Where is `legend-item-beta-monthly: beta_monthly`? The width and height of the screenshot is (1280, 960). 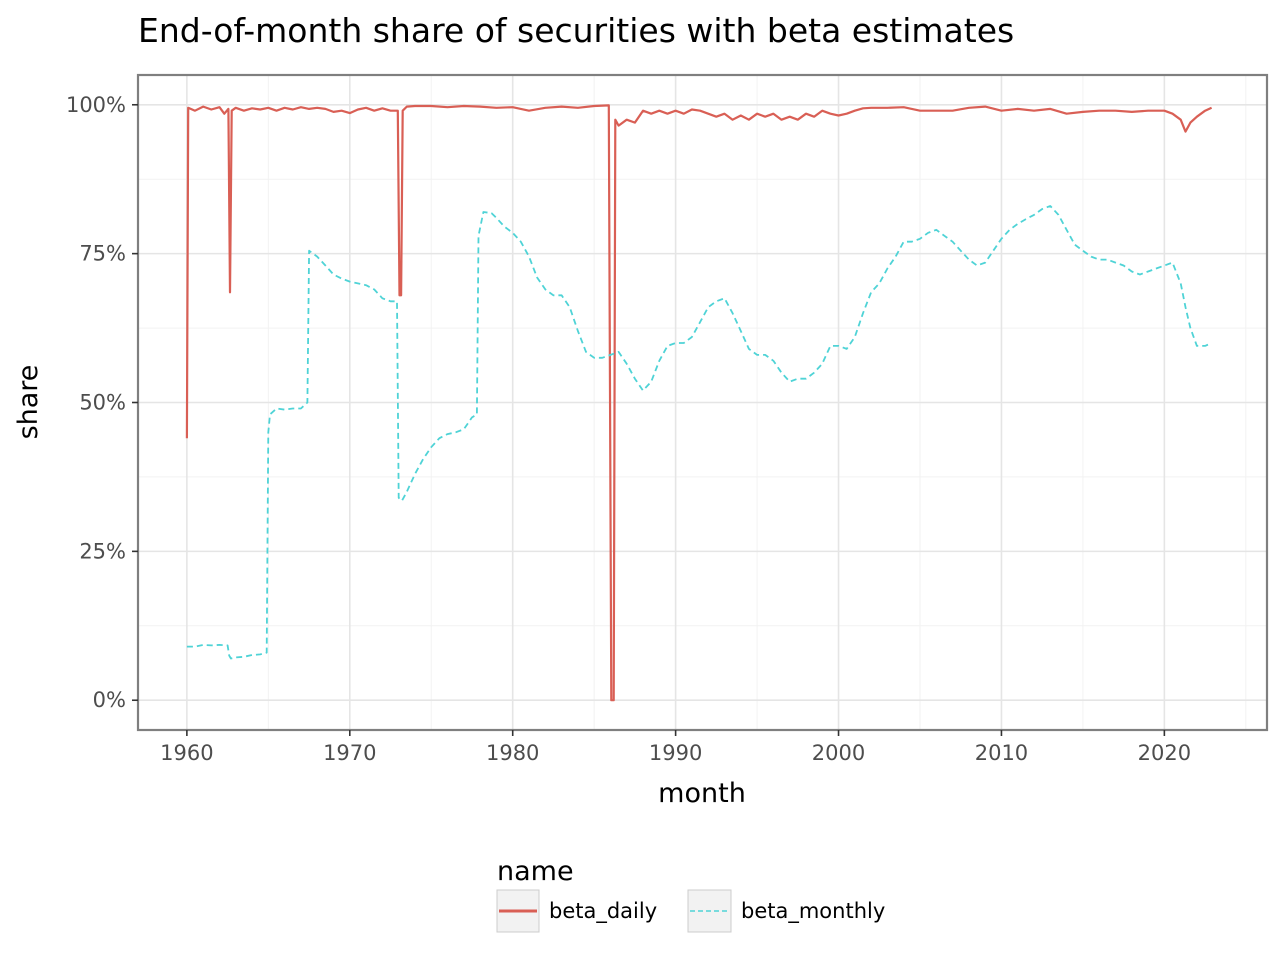 legend-item-beta-monthly: beta_monthly is located at coordinates (786, 911).